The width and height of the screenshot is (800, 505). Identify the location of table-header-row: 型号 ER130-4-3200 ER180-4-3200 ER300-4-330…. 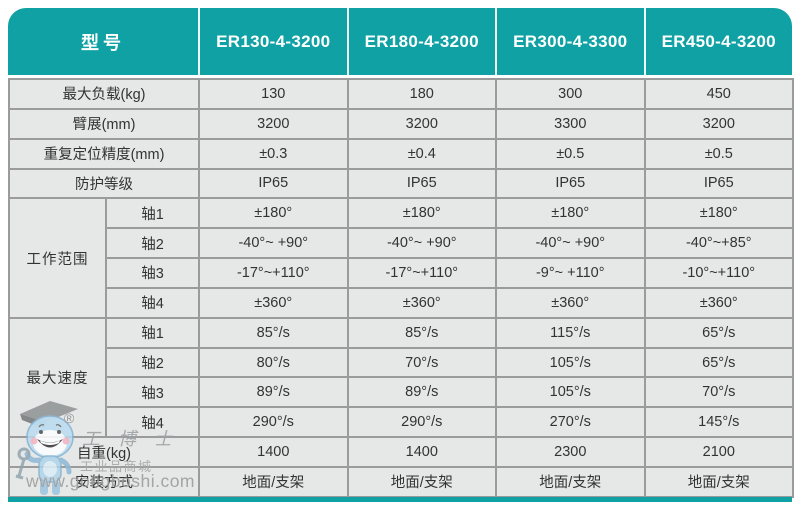
(400, 41).